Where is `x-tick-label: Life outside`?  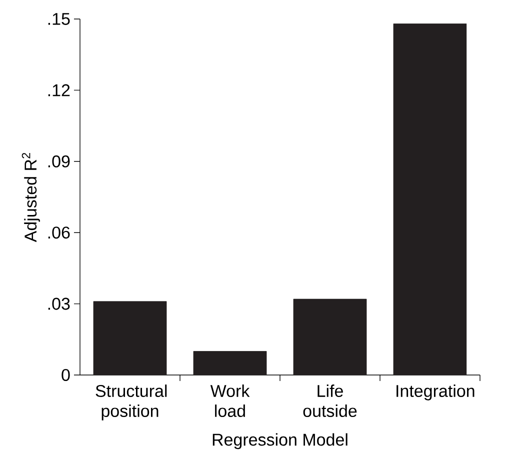
x-tick-label: Life outside is located at coordinates (330, 401).